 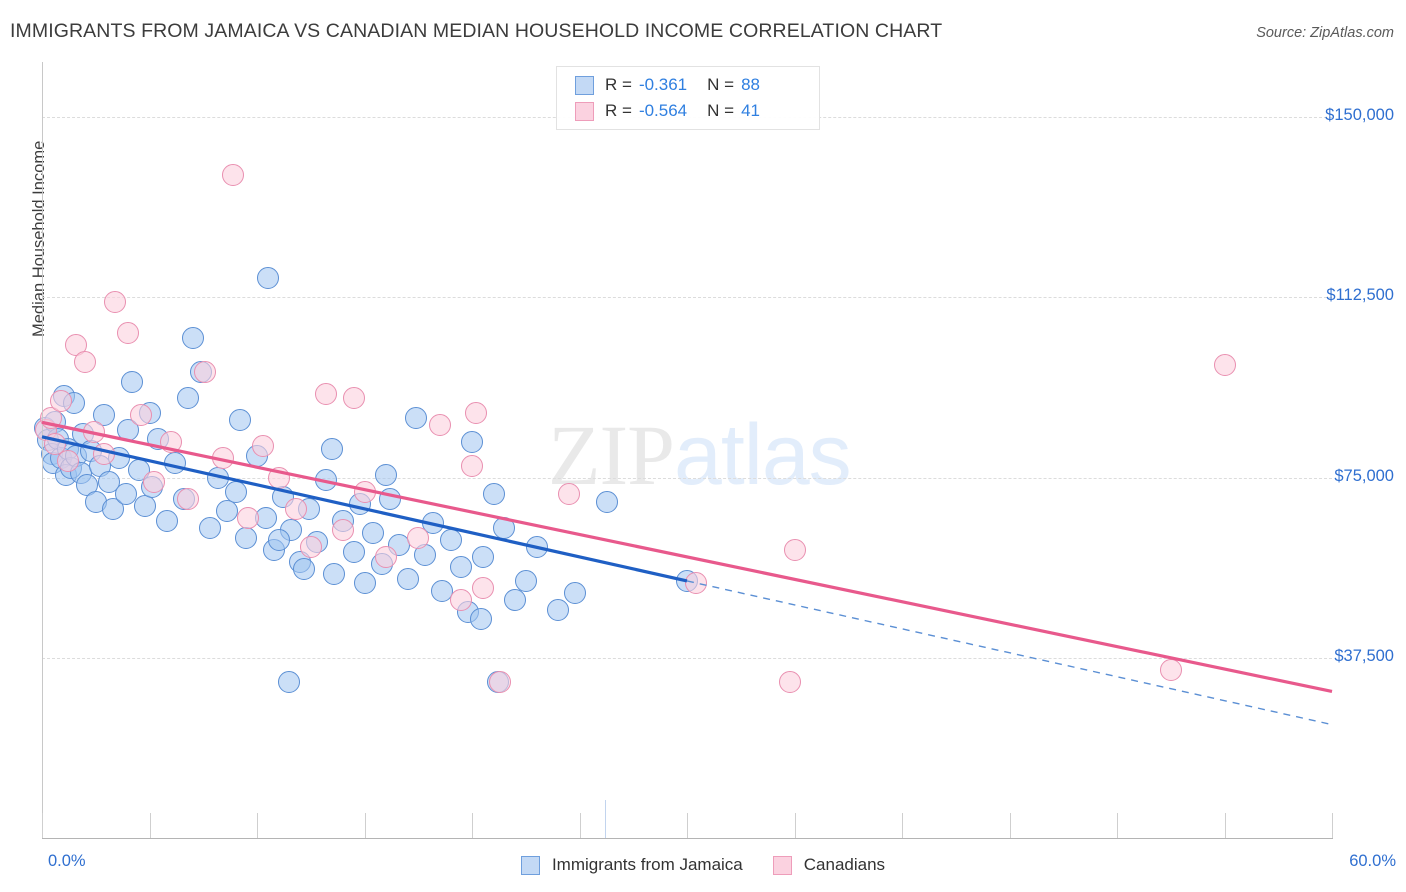 I want to click on x-axis-max-label: 60.0%, so click(x=1372, y=861).